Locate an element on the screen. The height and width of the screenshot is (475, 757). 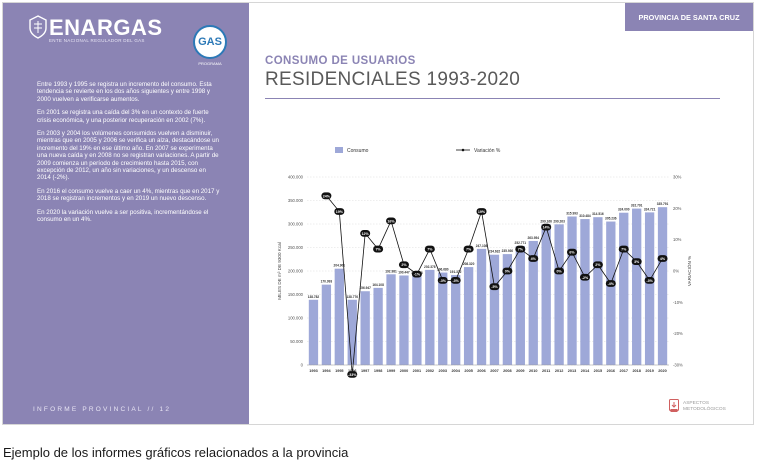
report-footer: INFORME PROVINCIAL // 12 is located at coordinates (102, 409).